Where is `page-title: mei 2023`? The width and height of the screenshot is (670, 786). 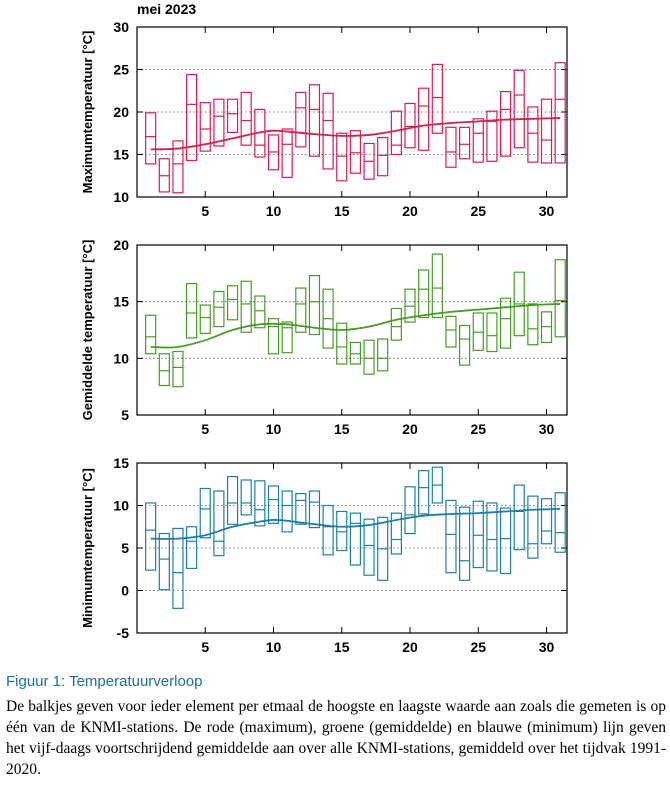
page-title: mei 2023 is located at coordinates (166, 9).